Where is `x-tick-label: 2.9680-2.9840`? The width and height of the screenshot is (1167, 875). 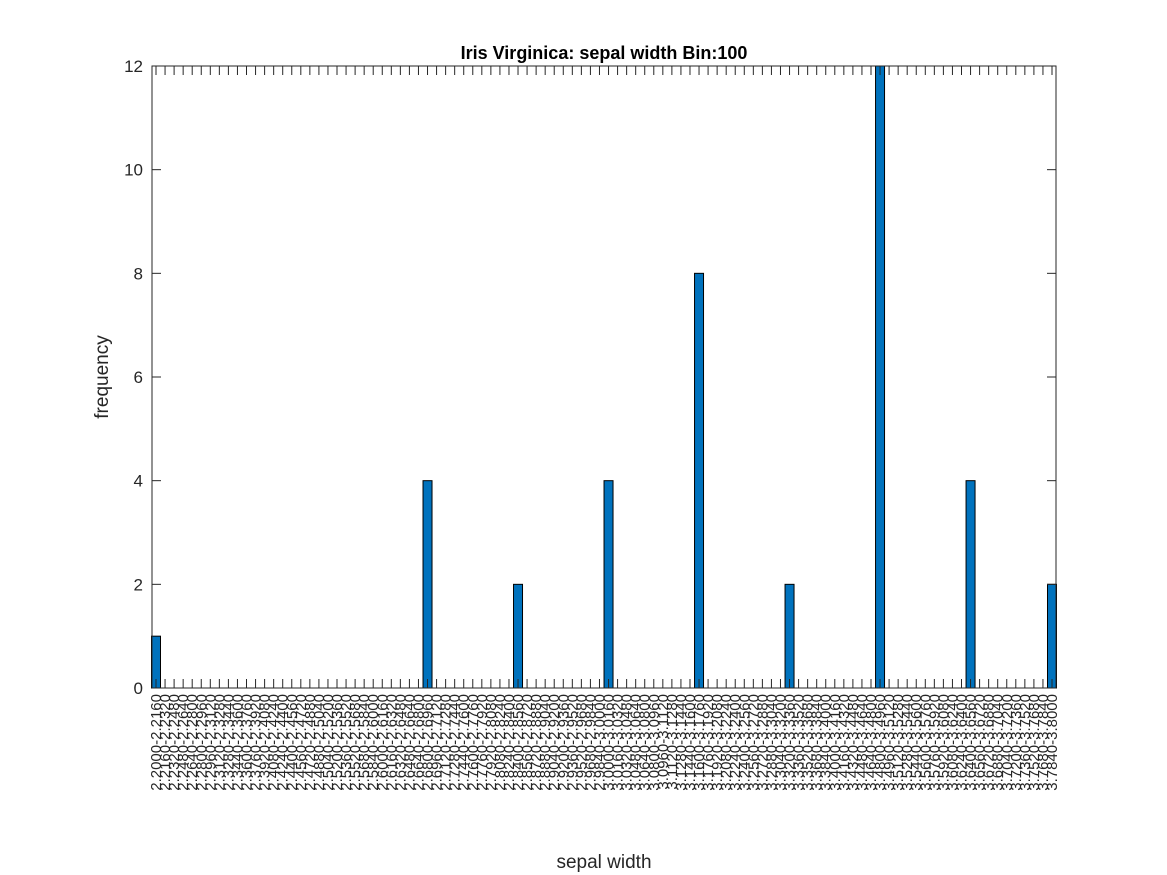
x-tick-label: 2.9680-2.9840 is located at coordinates (590, 742).